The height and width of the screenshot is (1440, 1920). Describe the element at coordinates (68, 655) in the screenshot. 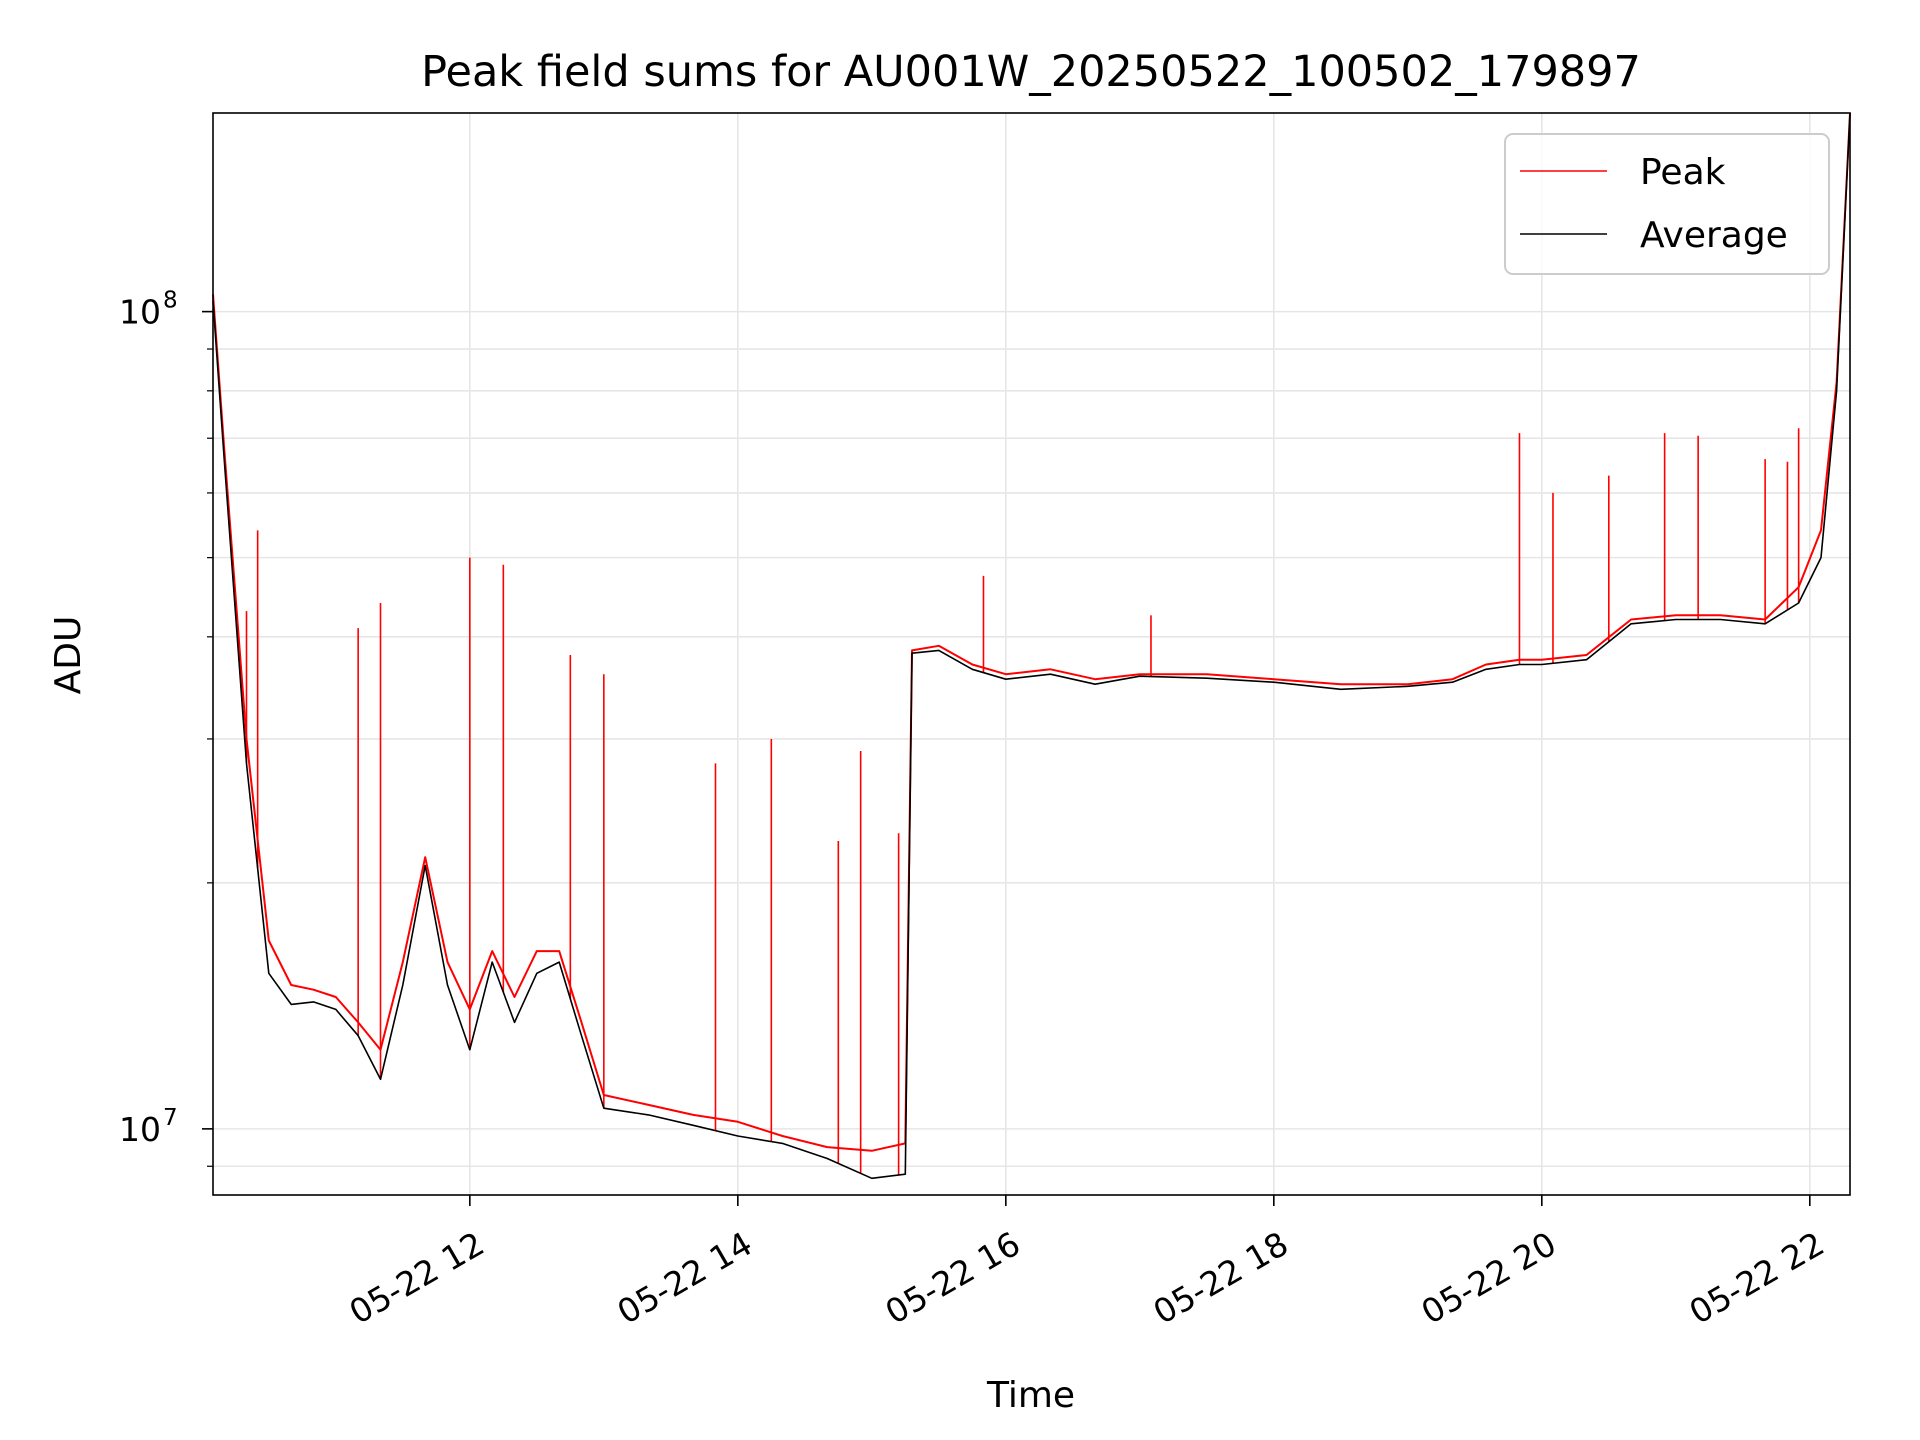

I see `y-axis-label: ADU` at that location.